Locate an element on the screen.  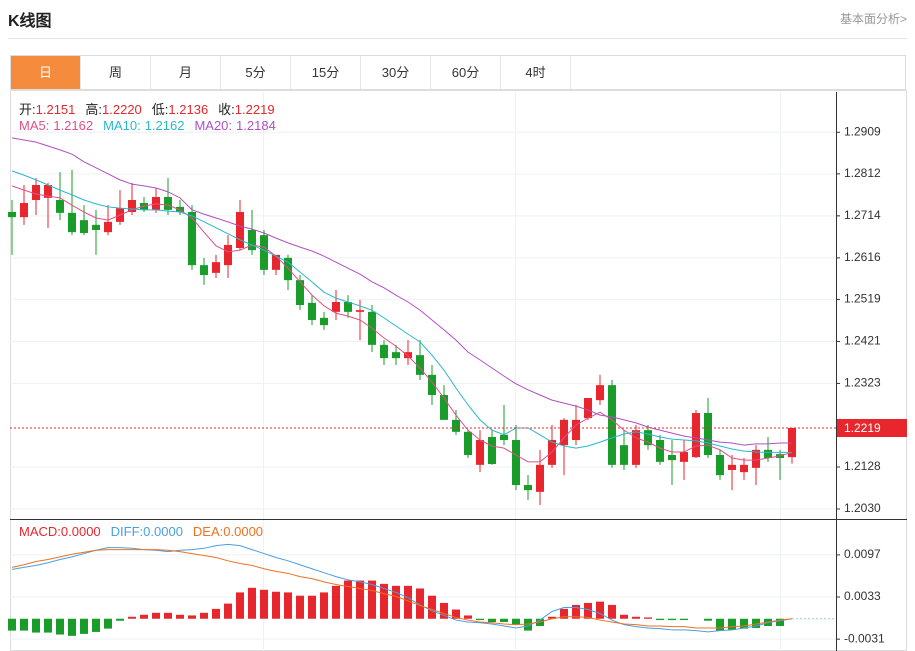
legend-name: DIFF: is located at coordinates (127, 531).